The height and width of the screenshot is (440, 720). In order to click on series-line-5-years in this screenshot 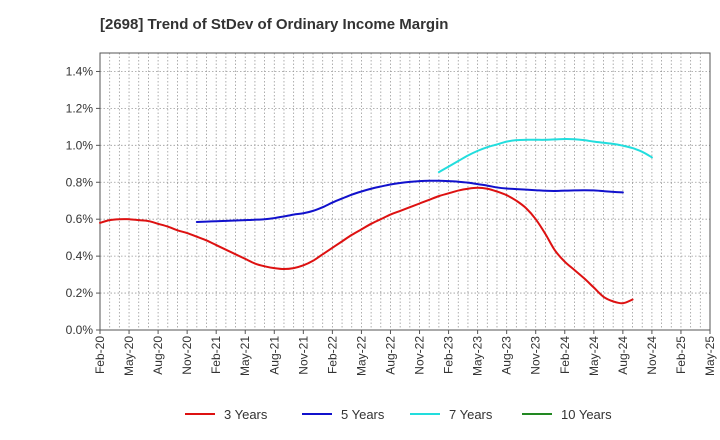, I will do `click(409, 201)`.